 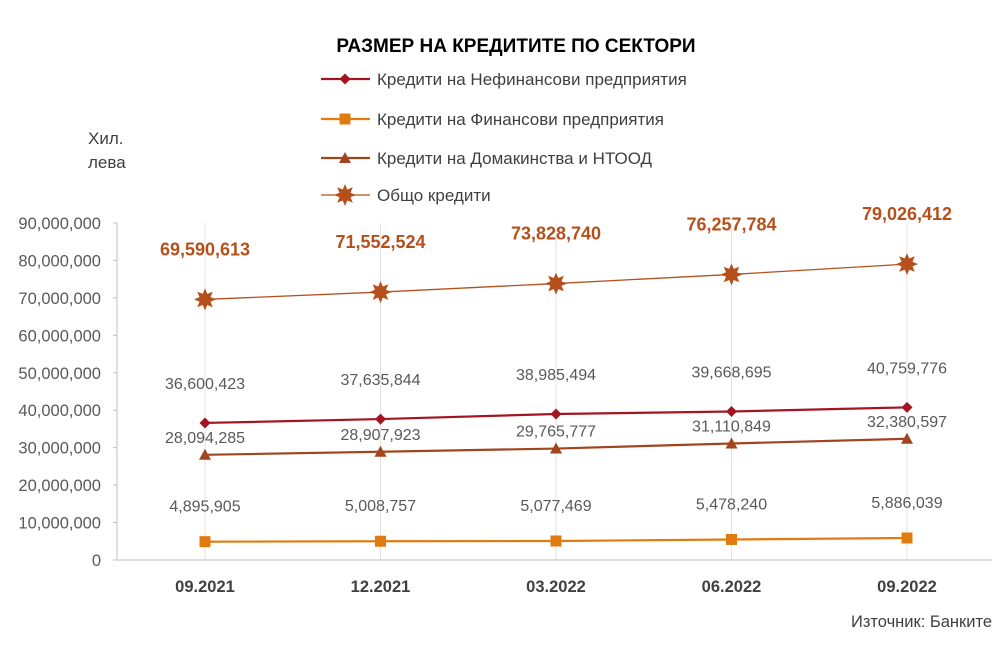 I want to click on x-tick-label: 03.2022, so click(x=556, y=587).